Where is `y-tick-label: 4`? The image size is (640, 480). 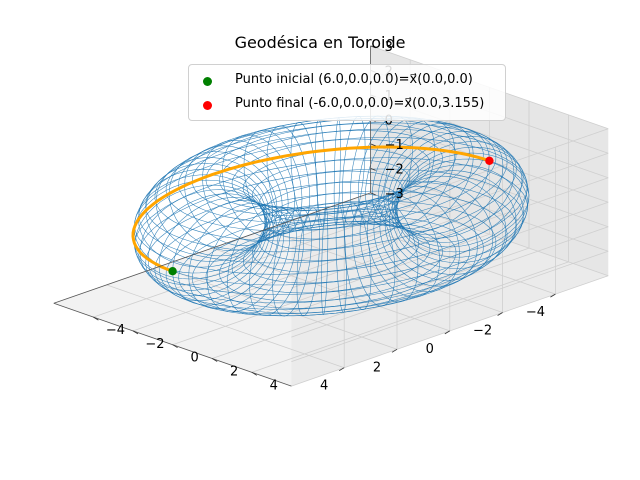 y-tick-label: 4 is located at coordinates (274, 385).